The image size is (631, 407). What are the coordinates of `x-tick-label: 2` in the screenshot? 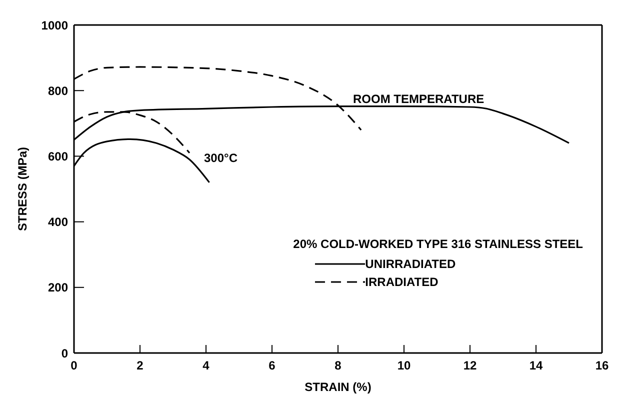 It's located at (140, 365).